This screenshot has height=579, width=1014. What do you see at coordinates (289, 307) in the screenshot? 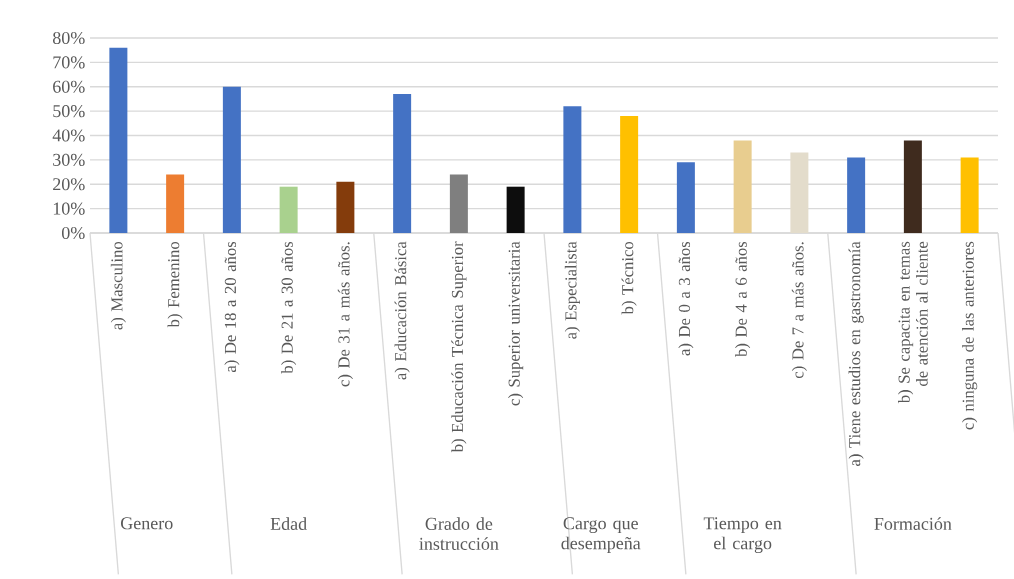
I see `x-tick-label: b) De 21 a 30 años` at bounding box center [289, 307].